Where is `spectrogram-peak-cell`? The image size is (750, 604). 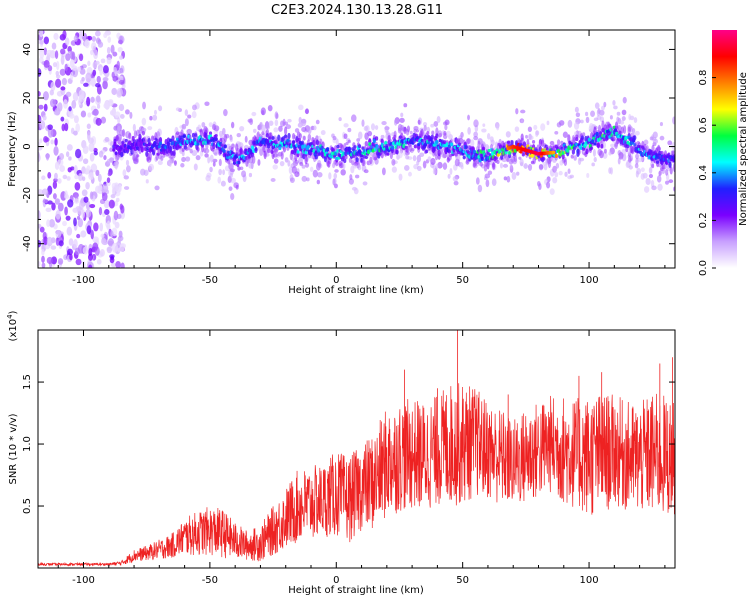 spectrogram-peak-cell is located at coordinates (553, 152).